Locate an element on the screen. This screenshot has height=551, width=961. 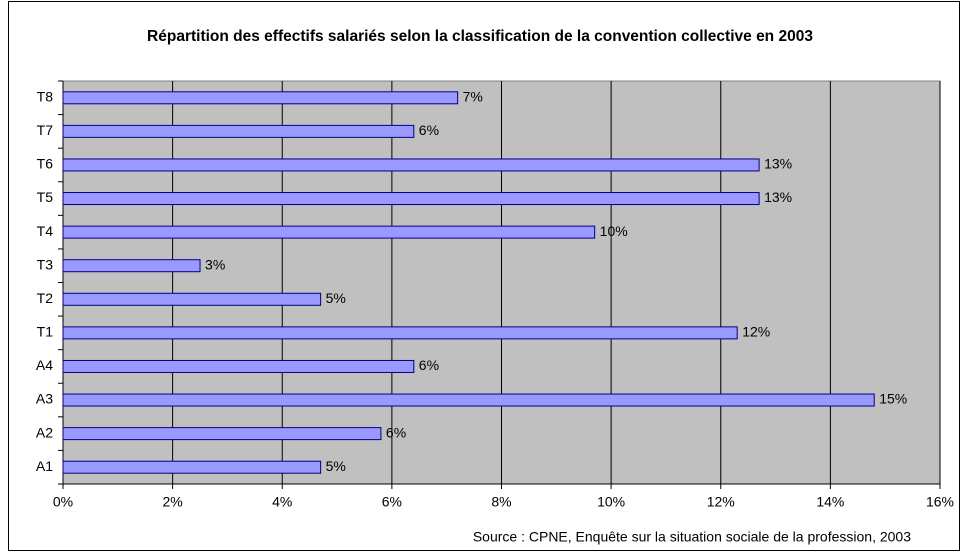
y-tick-label: A2 is located at coordinates (44, 432).